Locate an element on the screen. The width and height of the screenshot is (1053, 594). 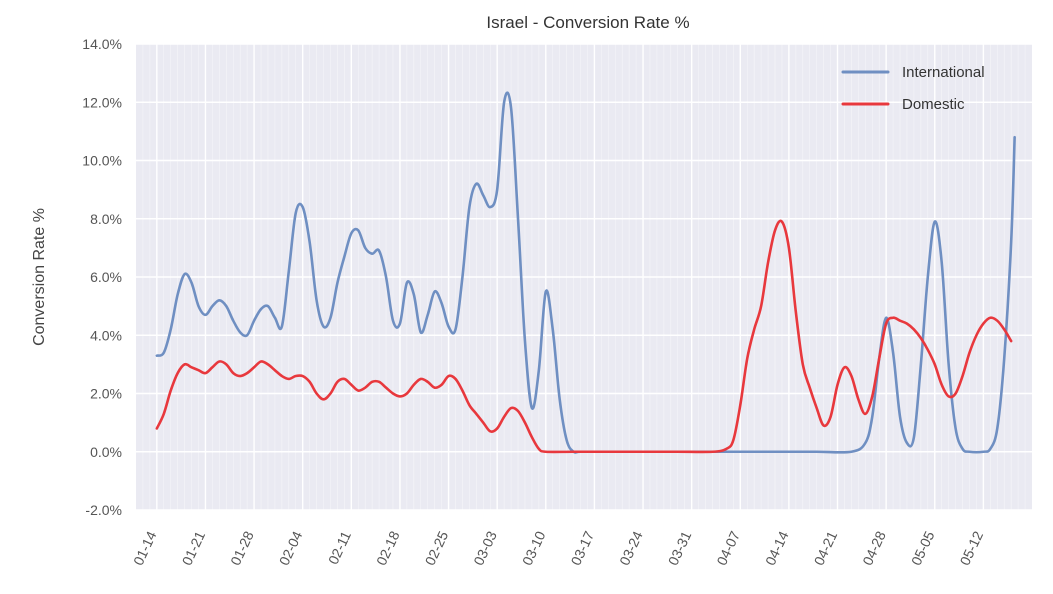
x-tick-label: 03-24 is located at coordinates (631, 547).